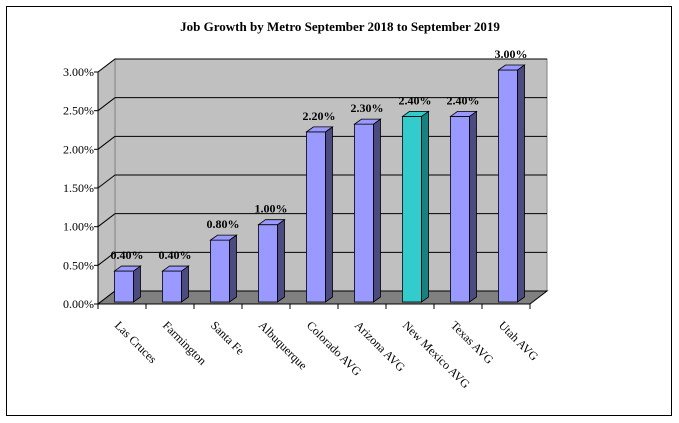 The height and width of the screenshot is (423, 679). What do you see at coordinates (136, 342) in the screenshot?
I see `category-label: Las Cruces` at bounding box center [136, 342].